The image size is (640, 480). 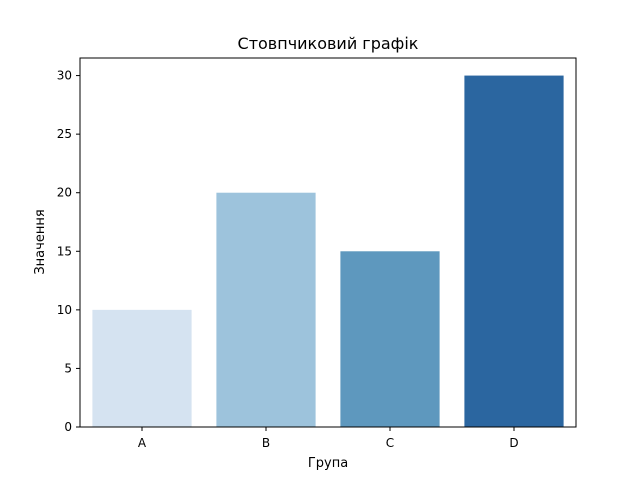 I want to click on bar-d, so click(x=514, y=251).